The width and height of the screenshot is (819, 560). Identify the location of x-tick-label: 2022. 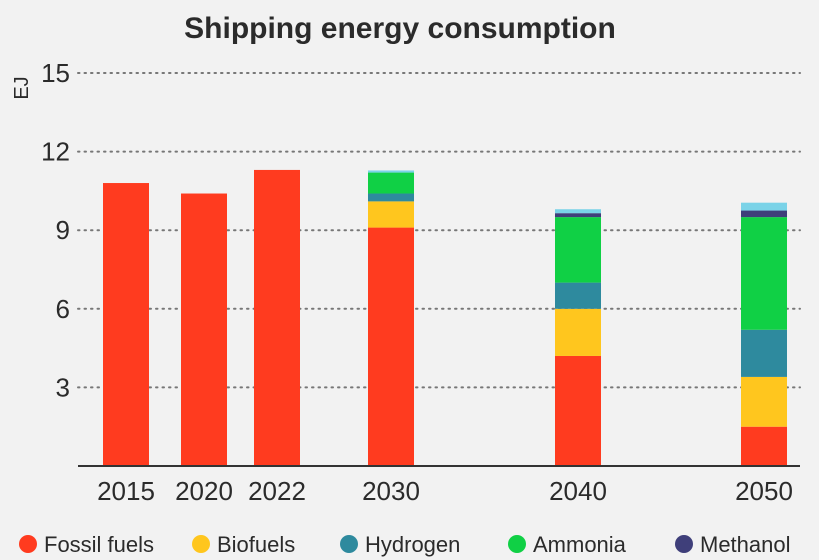
(277, 491).